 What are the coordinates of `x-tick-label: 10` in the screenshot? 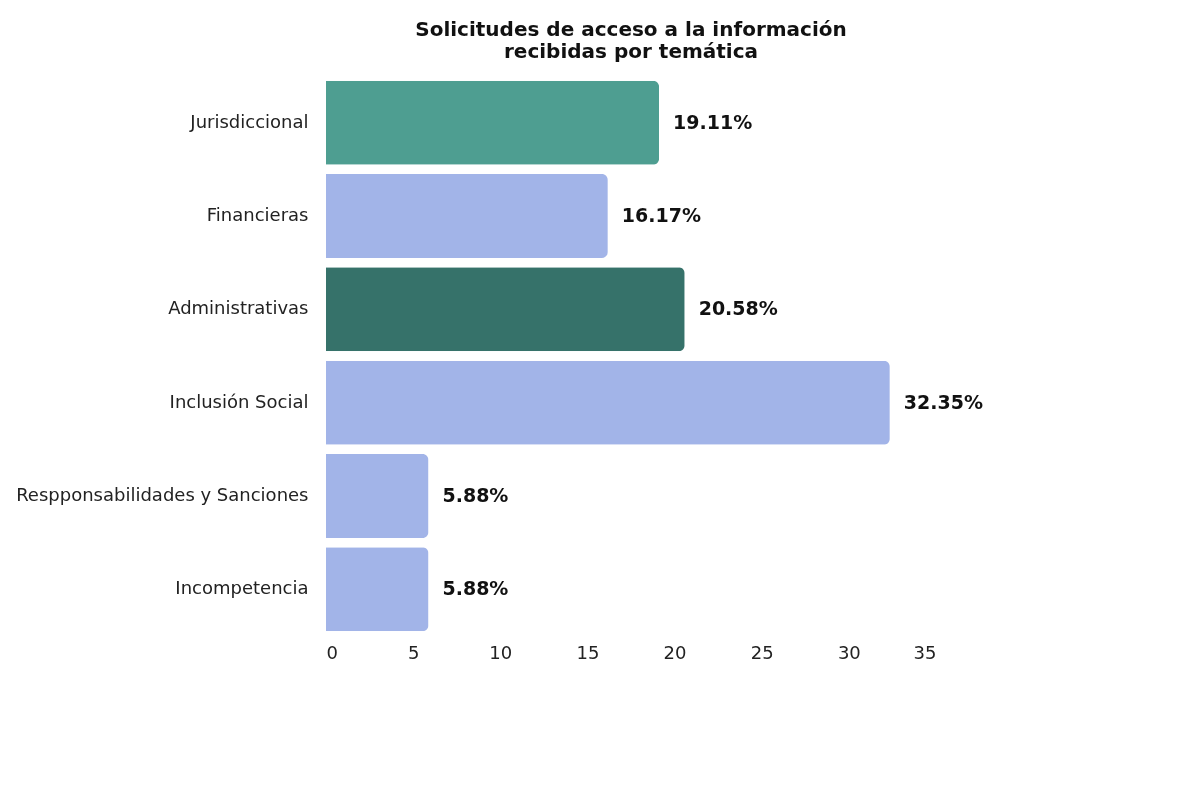 It's located at (501, 652).